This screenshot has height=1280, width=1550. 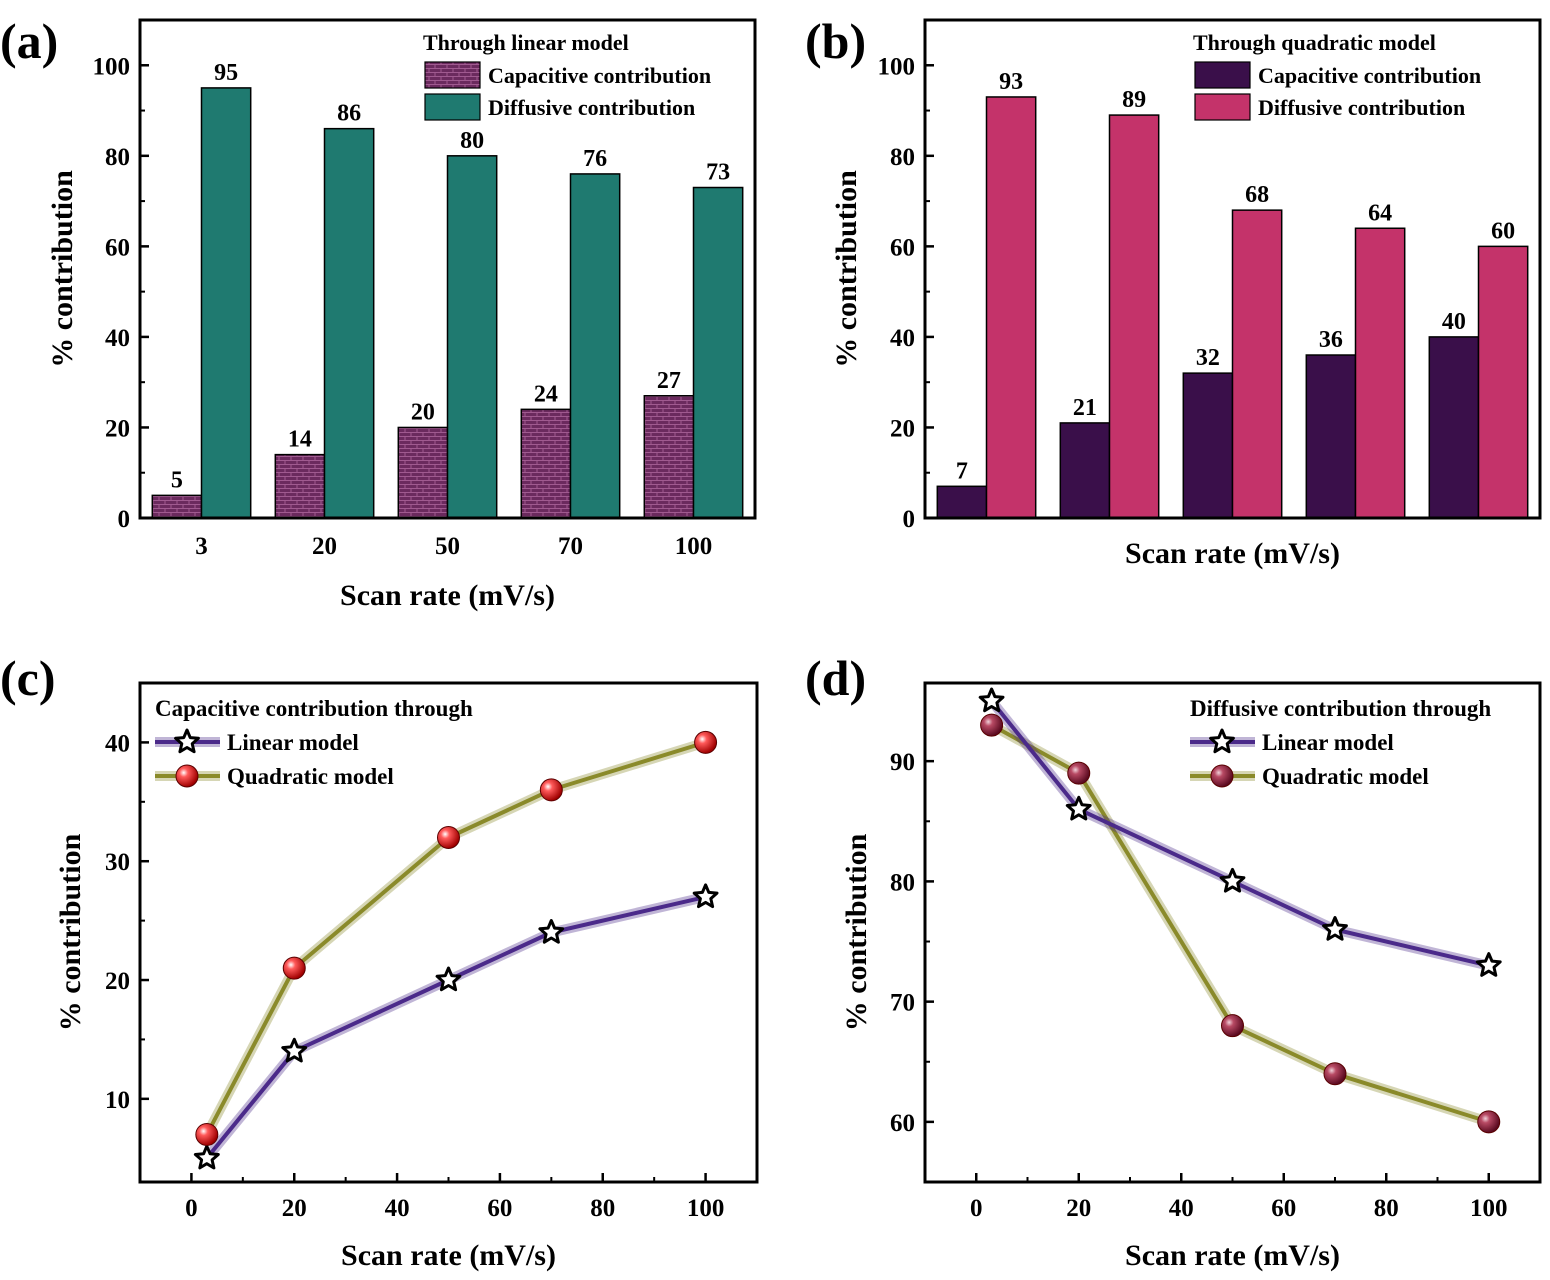 I want to click on data-label: 80, so click(x=472, y=141).